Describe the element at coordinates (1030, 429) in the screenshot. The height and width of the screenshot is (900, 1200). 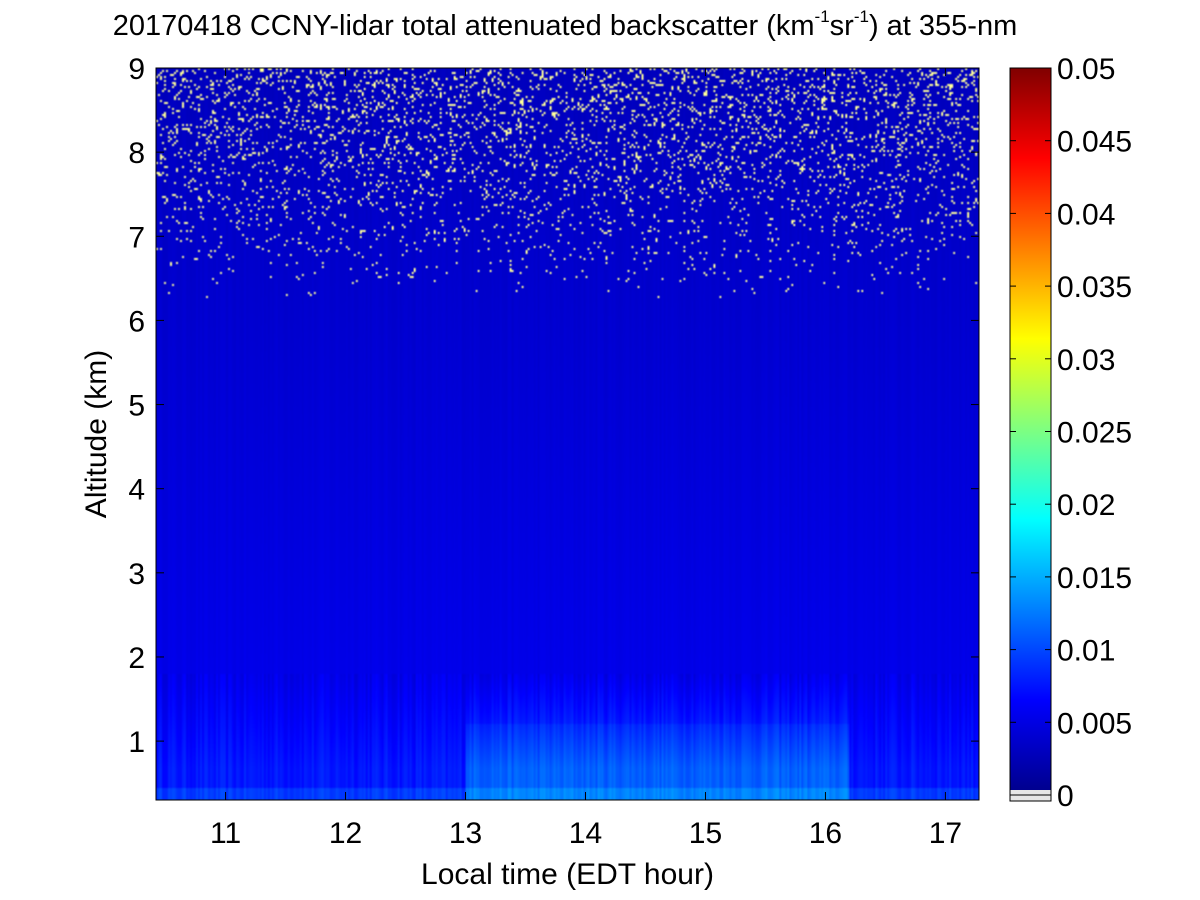
I see `colorbar-gradient` at that location.